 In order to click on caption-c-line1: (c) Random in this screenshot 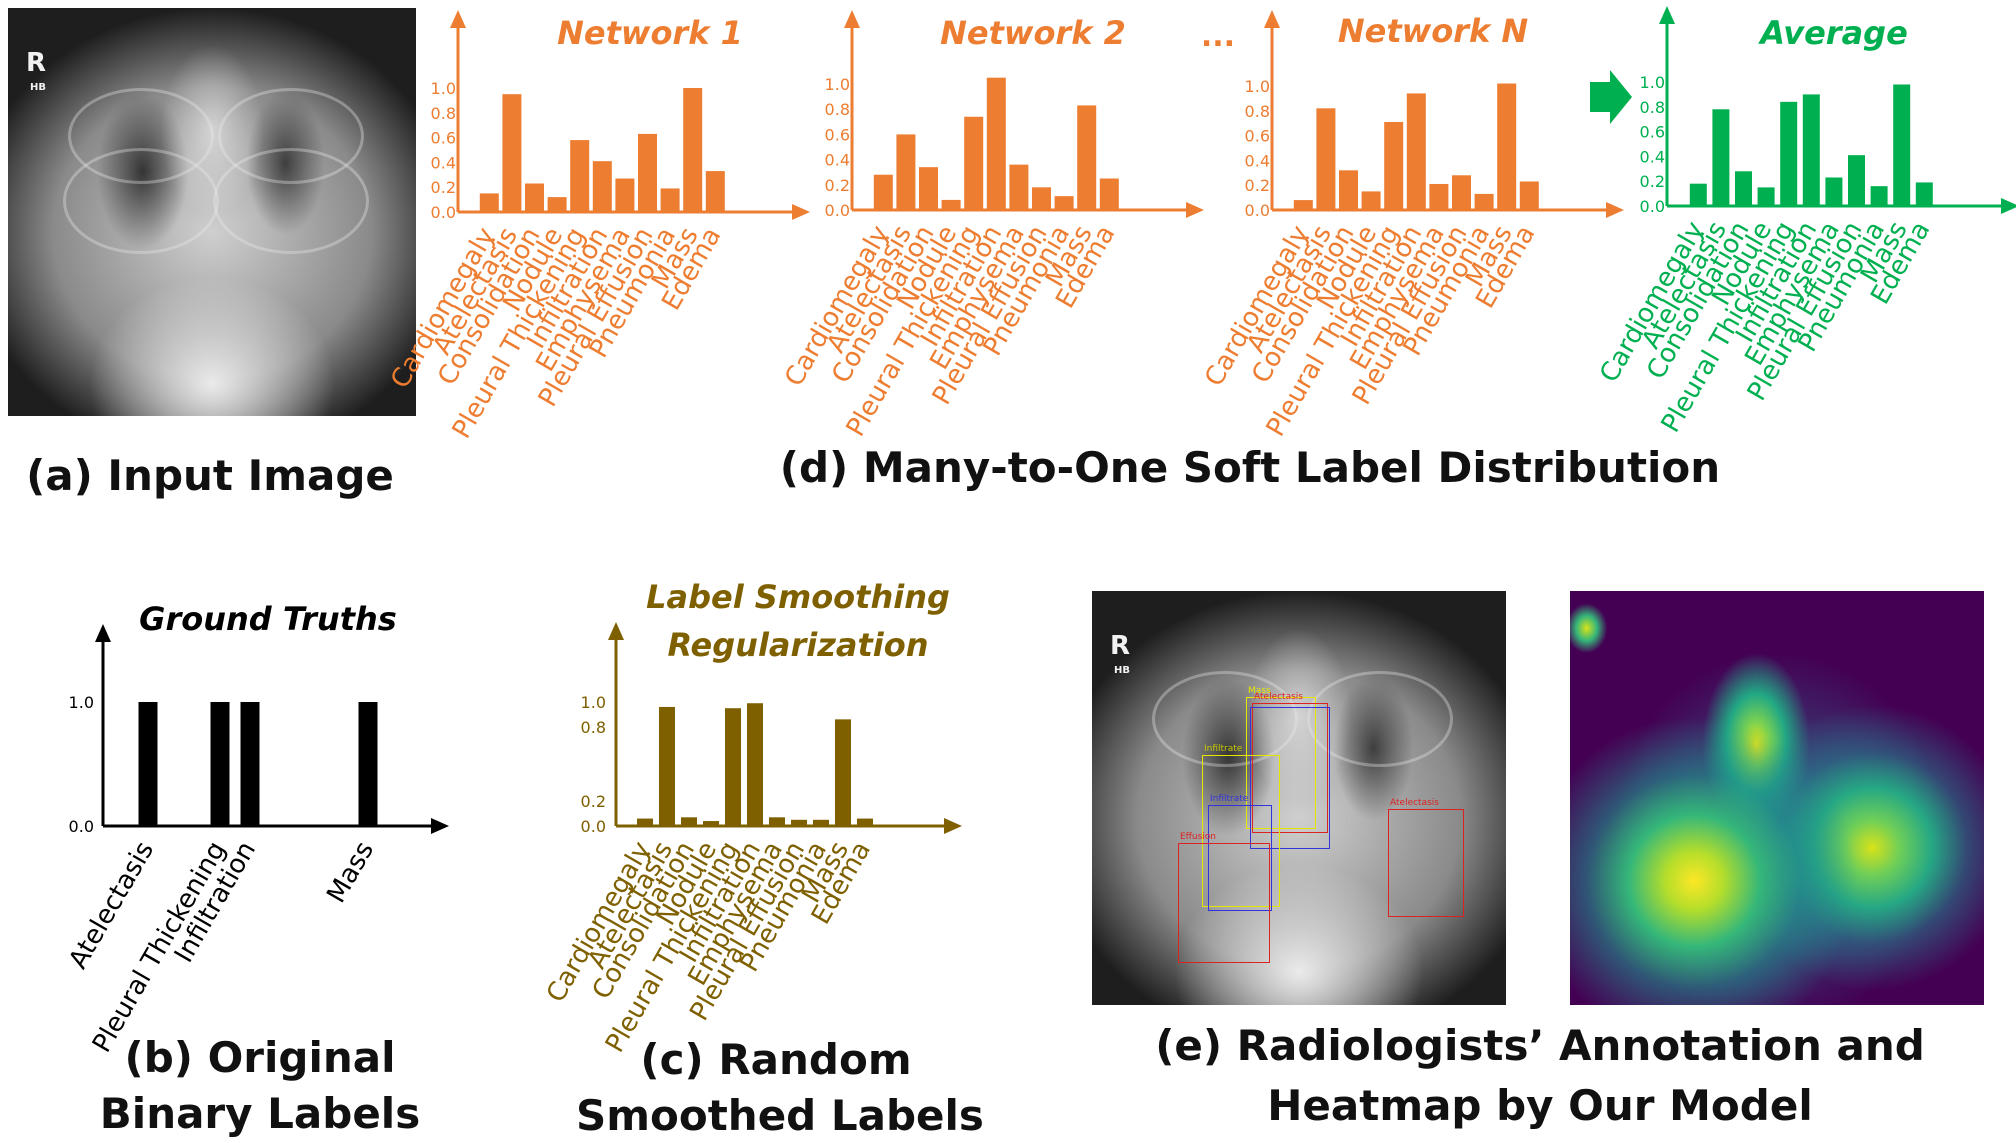, I will do `click(776, 1059)`.